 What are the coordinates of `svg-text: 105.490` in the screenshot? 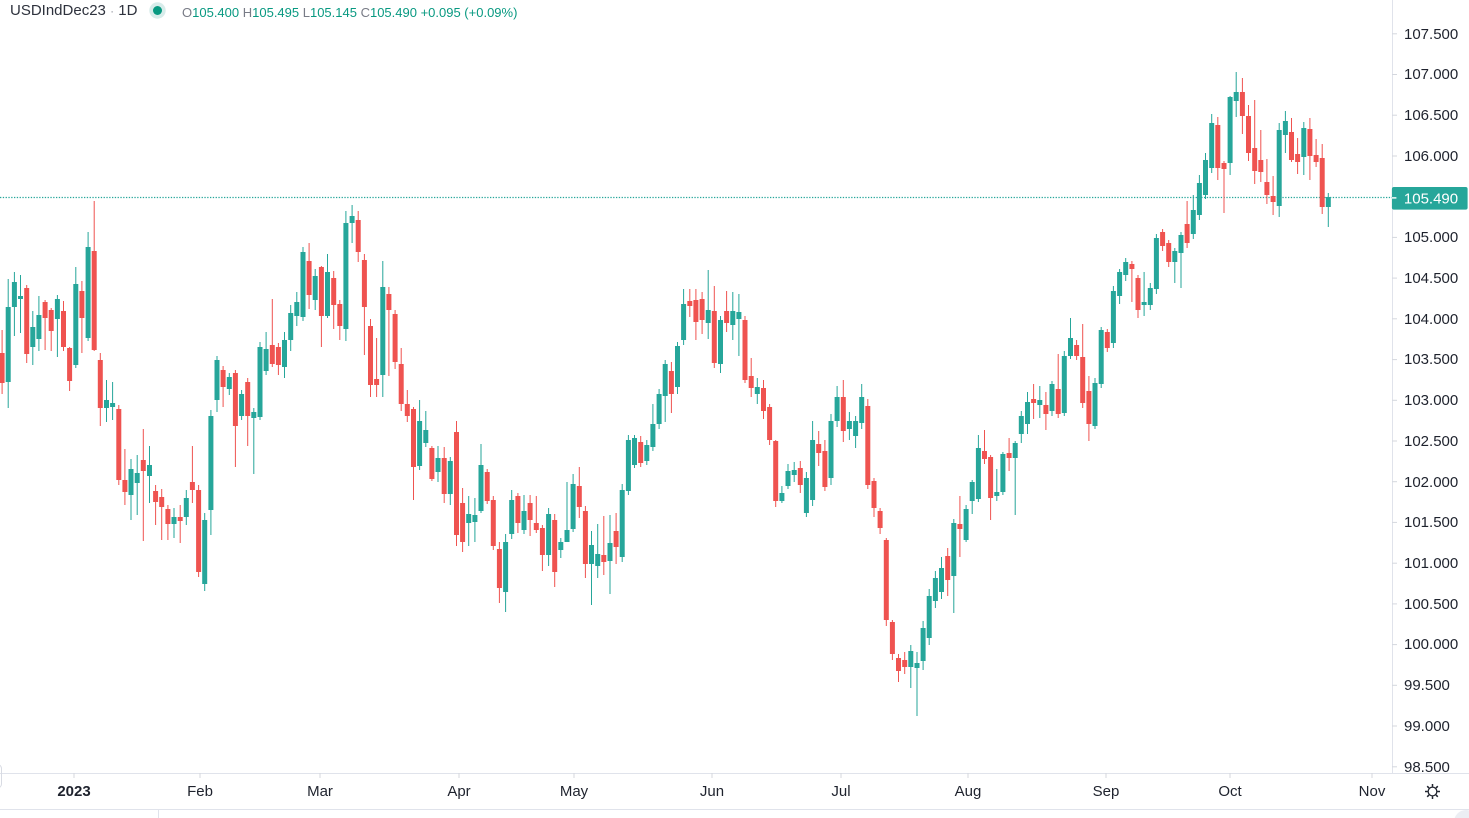 It's located at (1431, 199).